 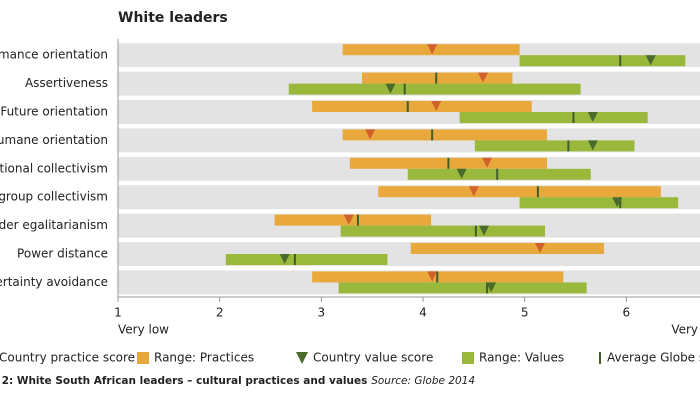 I want to click on y-tick-label: Institutional collectivism, so click(x=54, y=168).